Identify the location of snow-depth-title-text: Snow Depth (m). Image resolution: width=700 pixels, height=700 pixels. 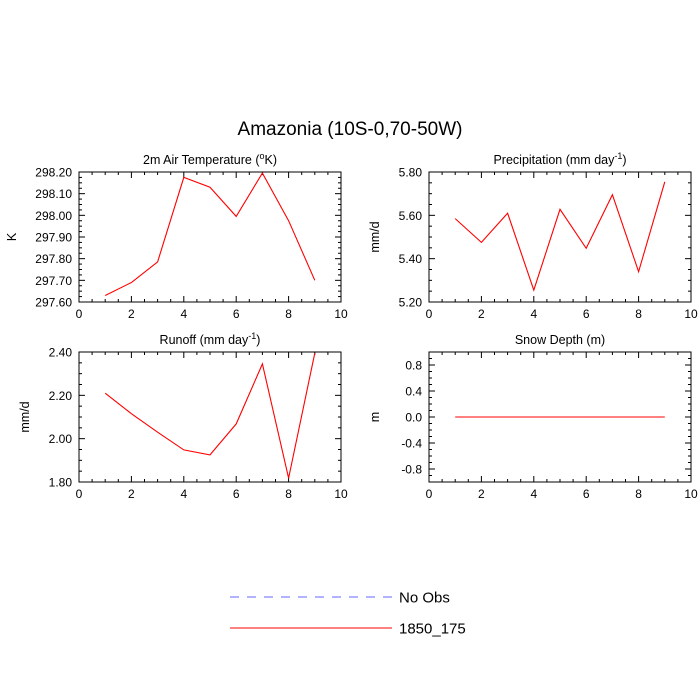
(560, 340).